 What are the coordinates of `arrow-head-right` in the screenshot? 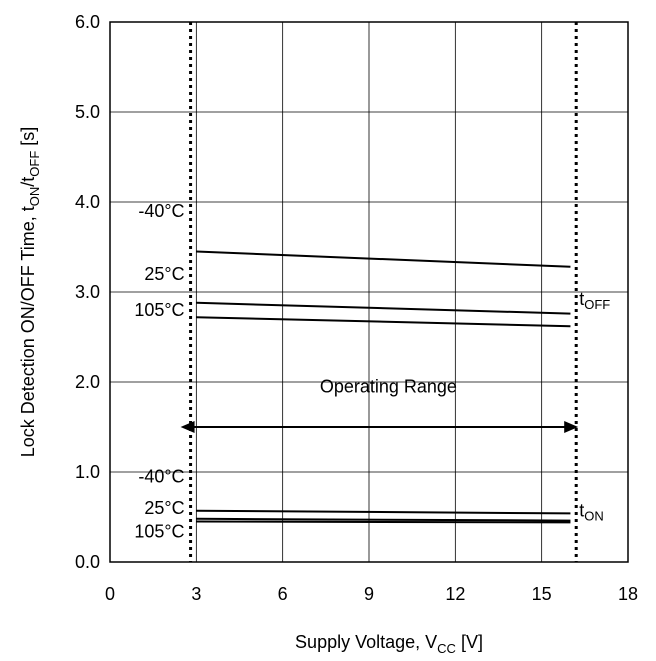 It's located at (571, 427).